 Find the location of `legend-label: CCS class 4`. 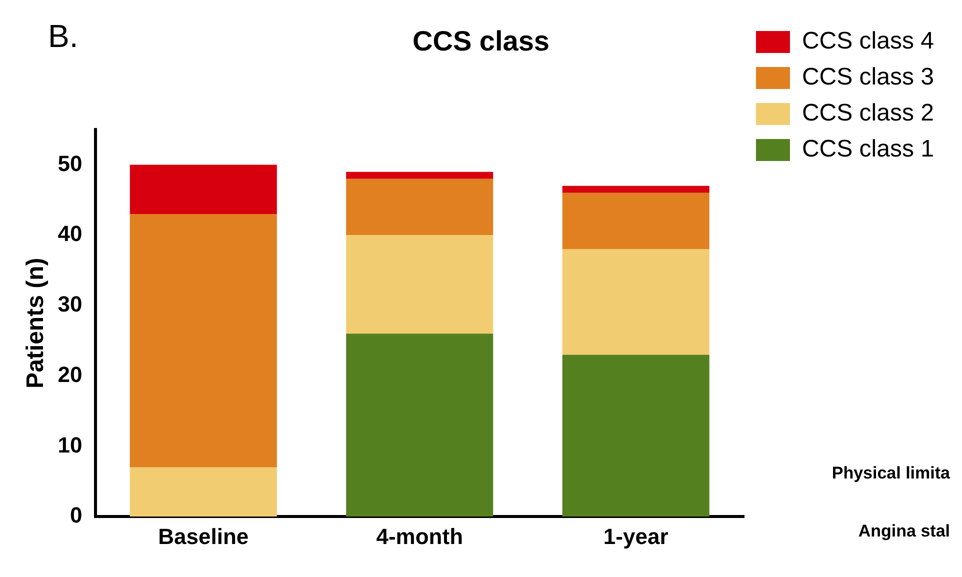

legend-label: CCS class 4 is located at coordinates (868, 41).